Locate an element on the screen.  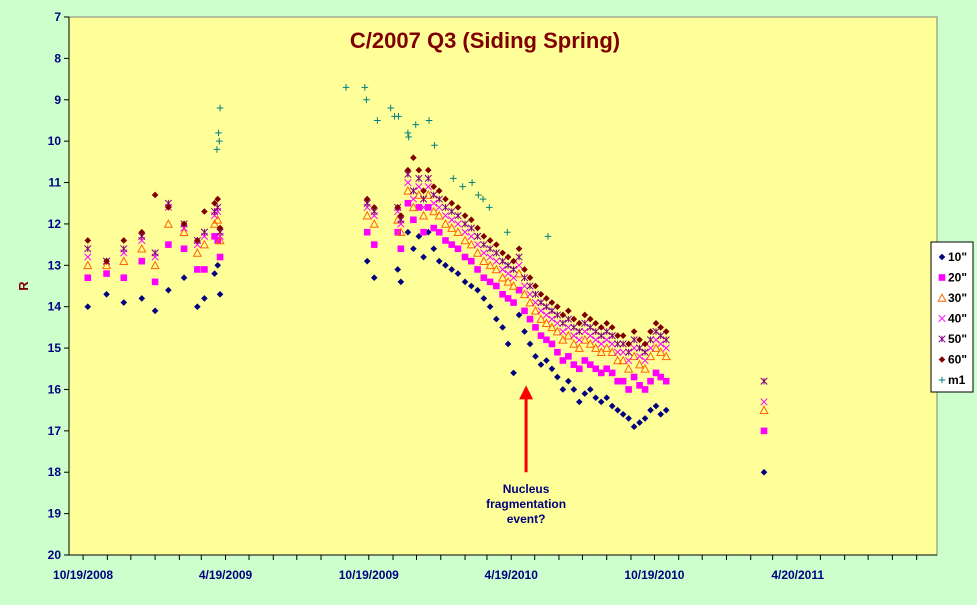
y-axis-label: R is located at coordinates (23, 286).